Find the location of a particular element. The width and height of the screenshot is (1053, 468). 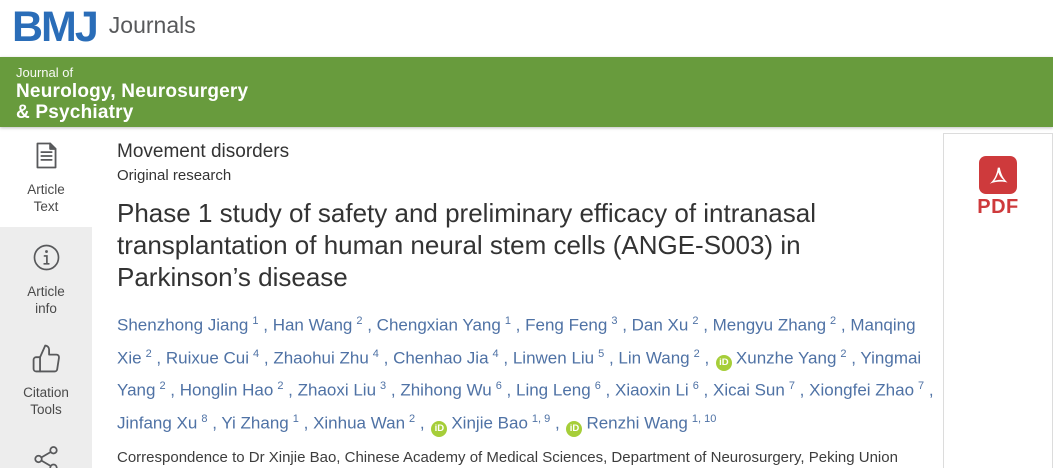

site-header: BMJ Journals is located at coordinates (526, 28).